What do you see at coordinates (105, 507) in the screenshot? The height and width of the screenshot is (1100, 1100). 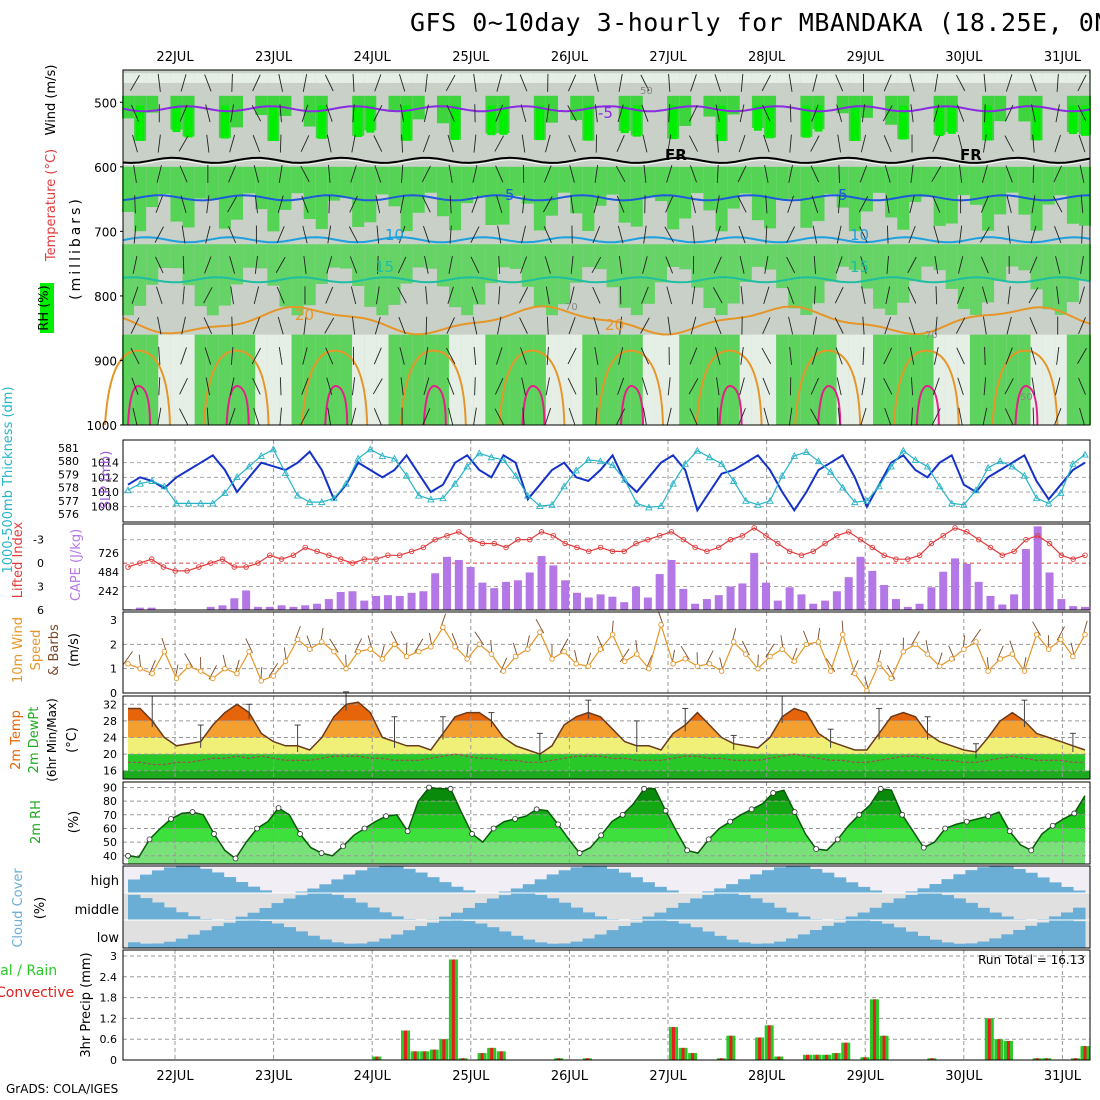 I see `slp-tick-label: 1008` at bounding box center [105, 507].